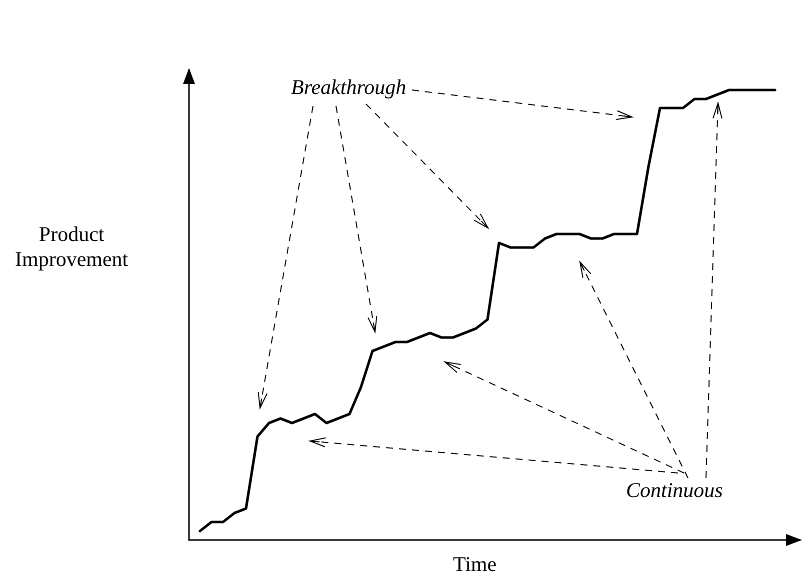 This screenshot has height=579, width=811. What do you see at coordinates (475, 564) in the screenshot?
I see `x-axis-title: Time` at bounding box center [475, 564].